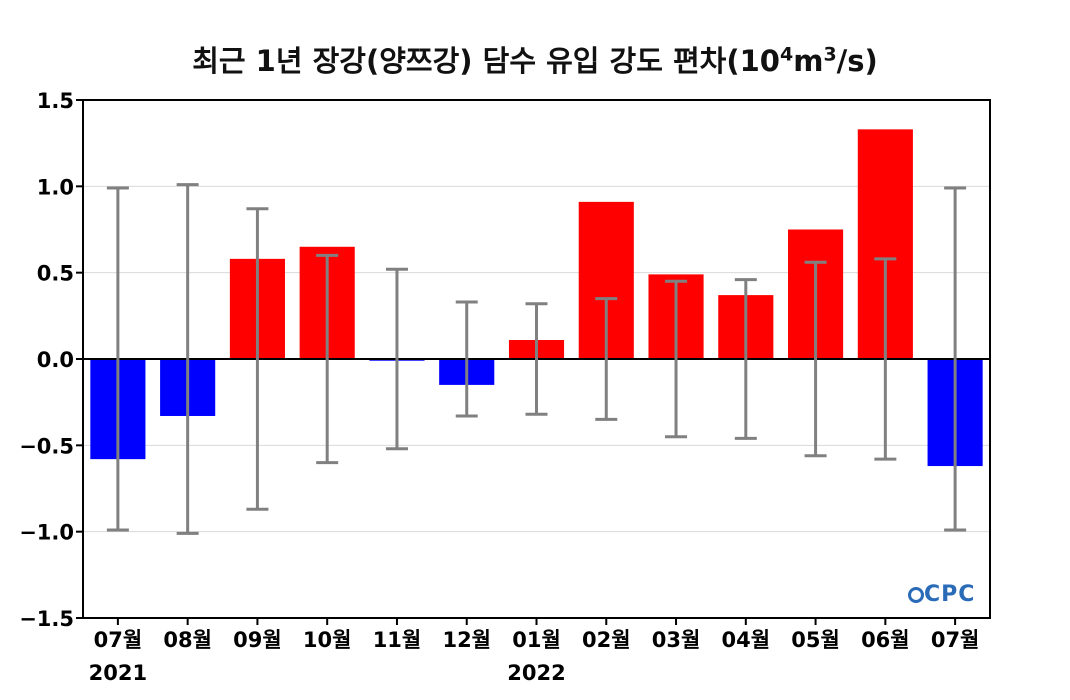 The image size is (1070, 700). Describe the element at coordinates (46, 619) in the screenshot. I see `ytick-label-0: −1.5` at that location.